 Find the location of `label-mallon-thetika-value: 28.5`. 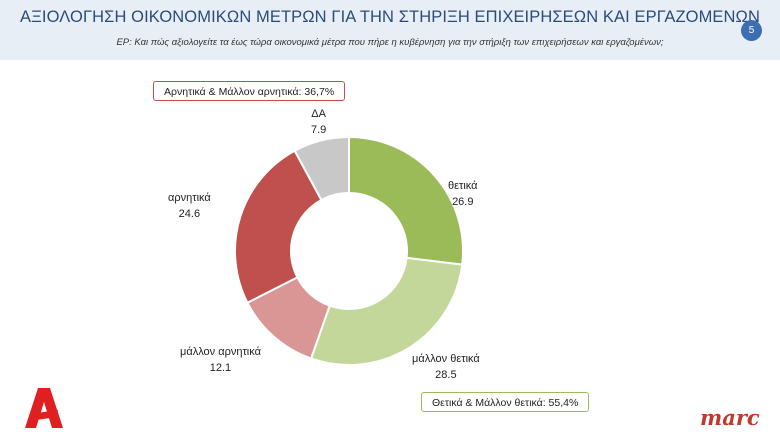

label-mallon-thetika-value: 28.5 is located at coordinates (446, 375).